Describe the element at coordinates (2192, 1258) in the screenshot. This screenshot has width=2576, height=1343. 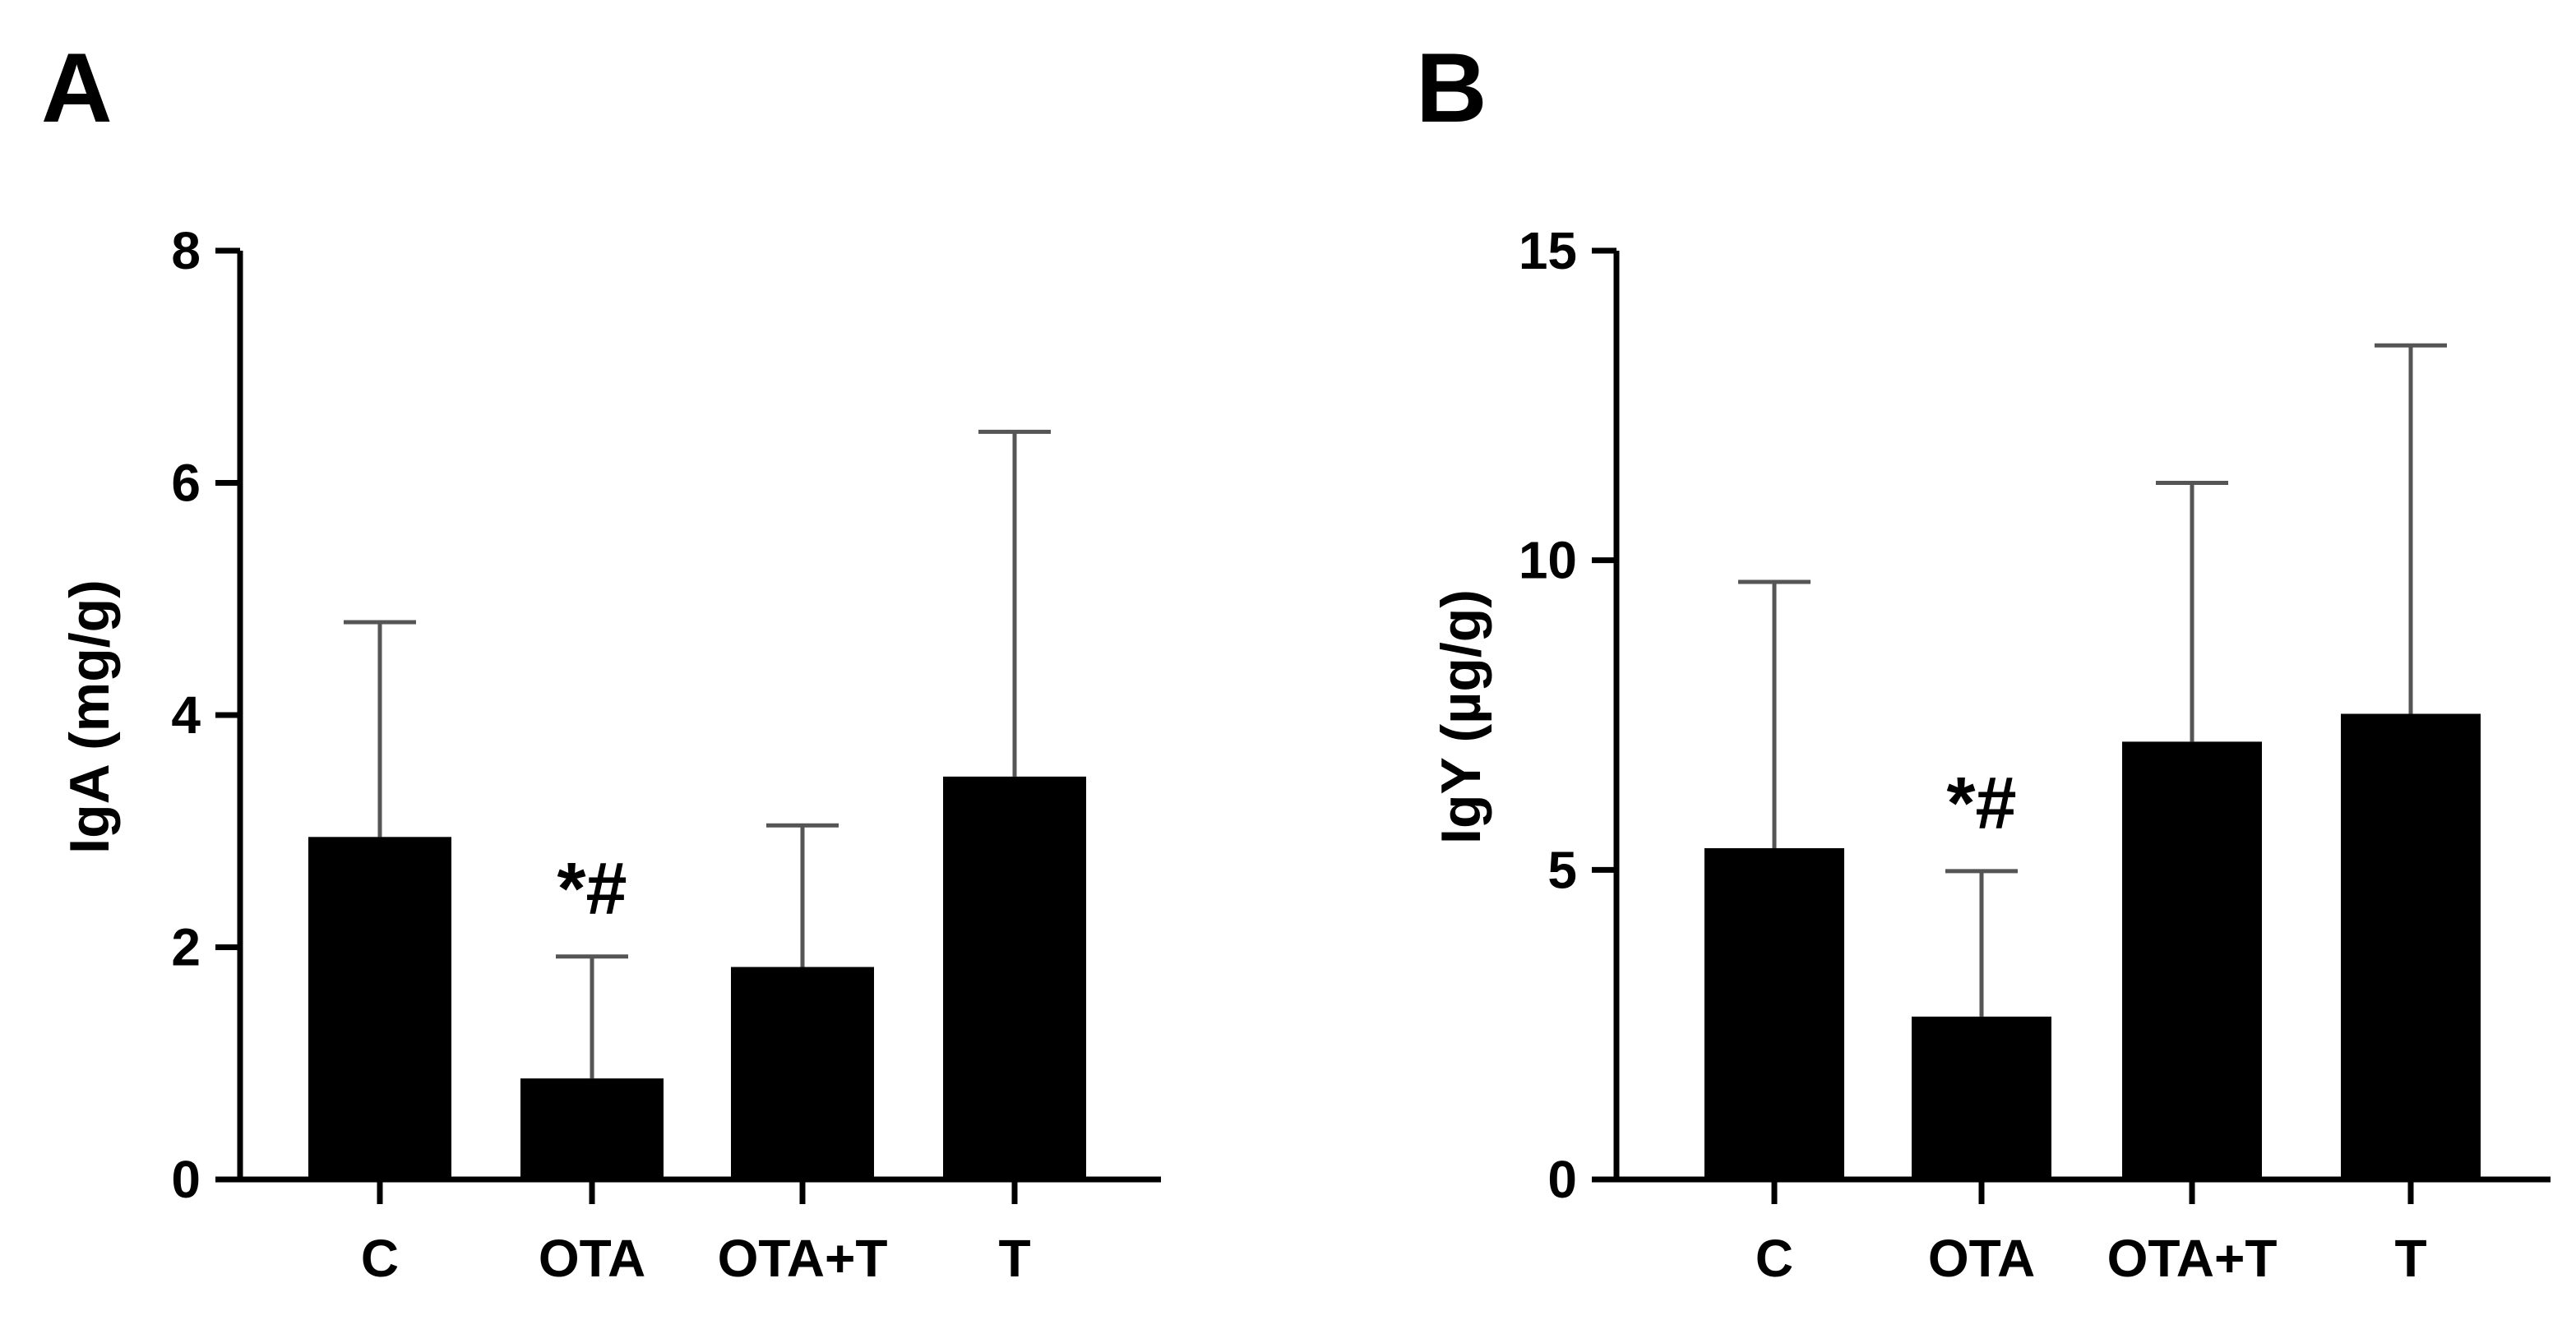
I see `panel-b-category-label: OTA+T` at that location.